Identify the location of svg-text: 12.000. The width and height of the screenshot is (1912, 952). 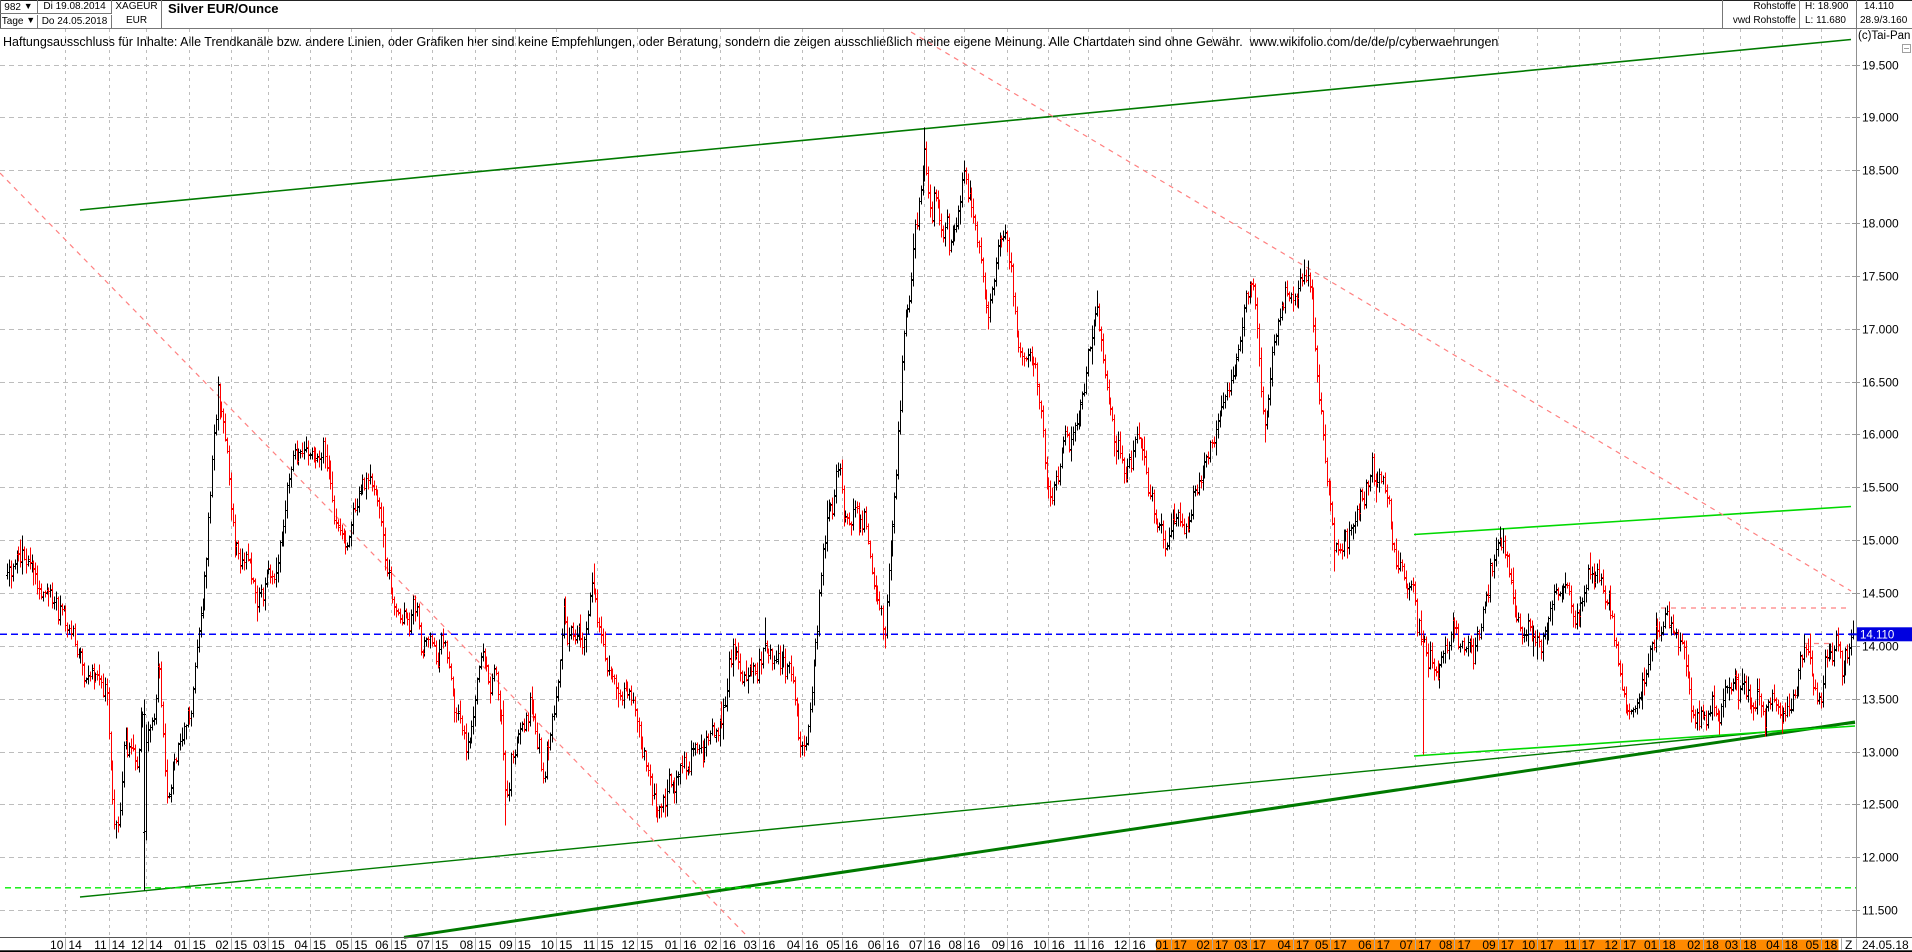
(1880, 858).